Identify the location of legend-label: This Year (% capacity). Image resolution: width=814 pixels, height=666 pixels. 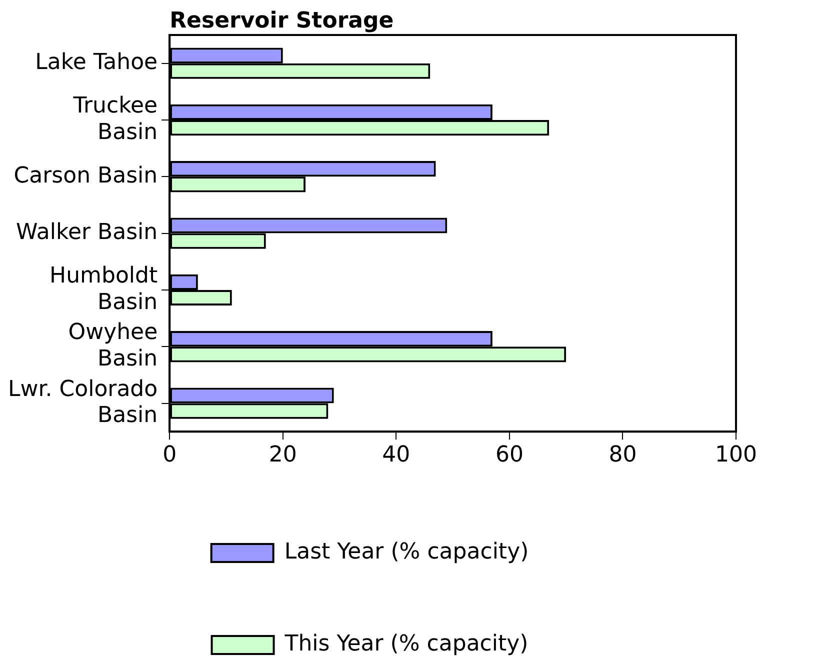
(406, 644).